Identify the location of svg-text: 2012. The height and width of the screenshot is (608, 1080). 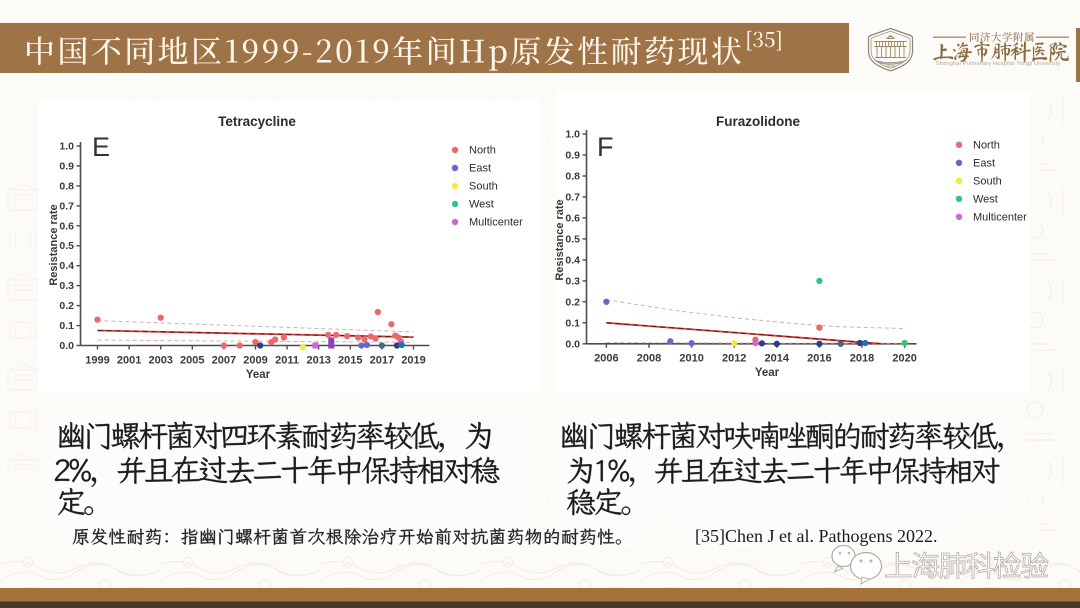
(734, 359).